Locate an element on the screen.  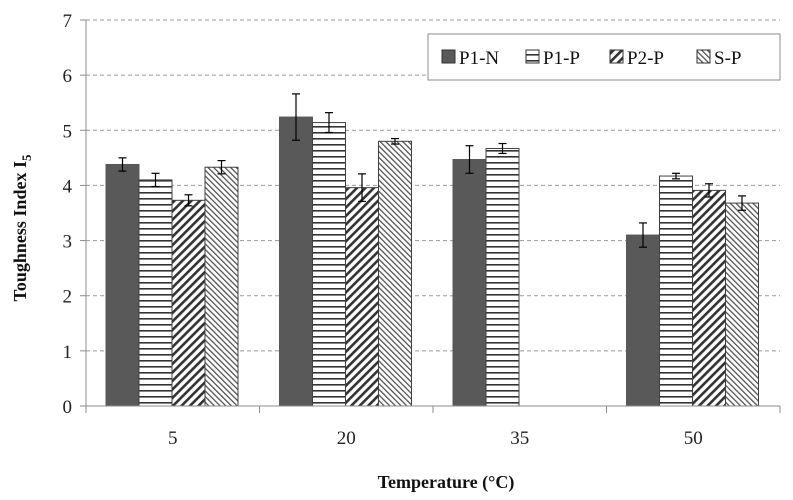
x-axis-title: Temperature (°C) is located at coordinates (446, 482).